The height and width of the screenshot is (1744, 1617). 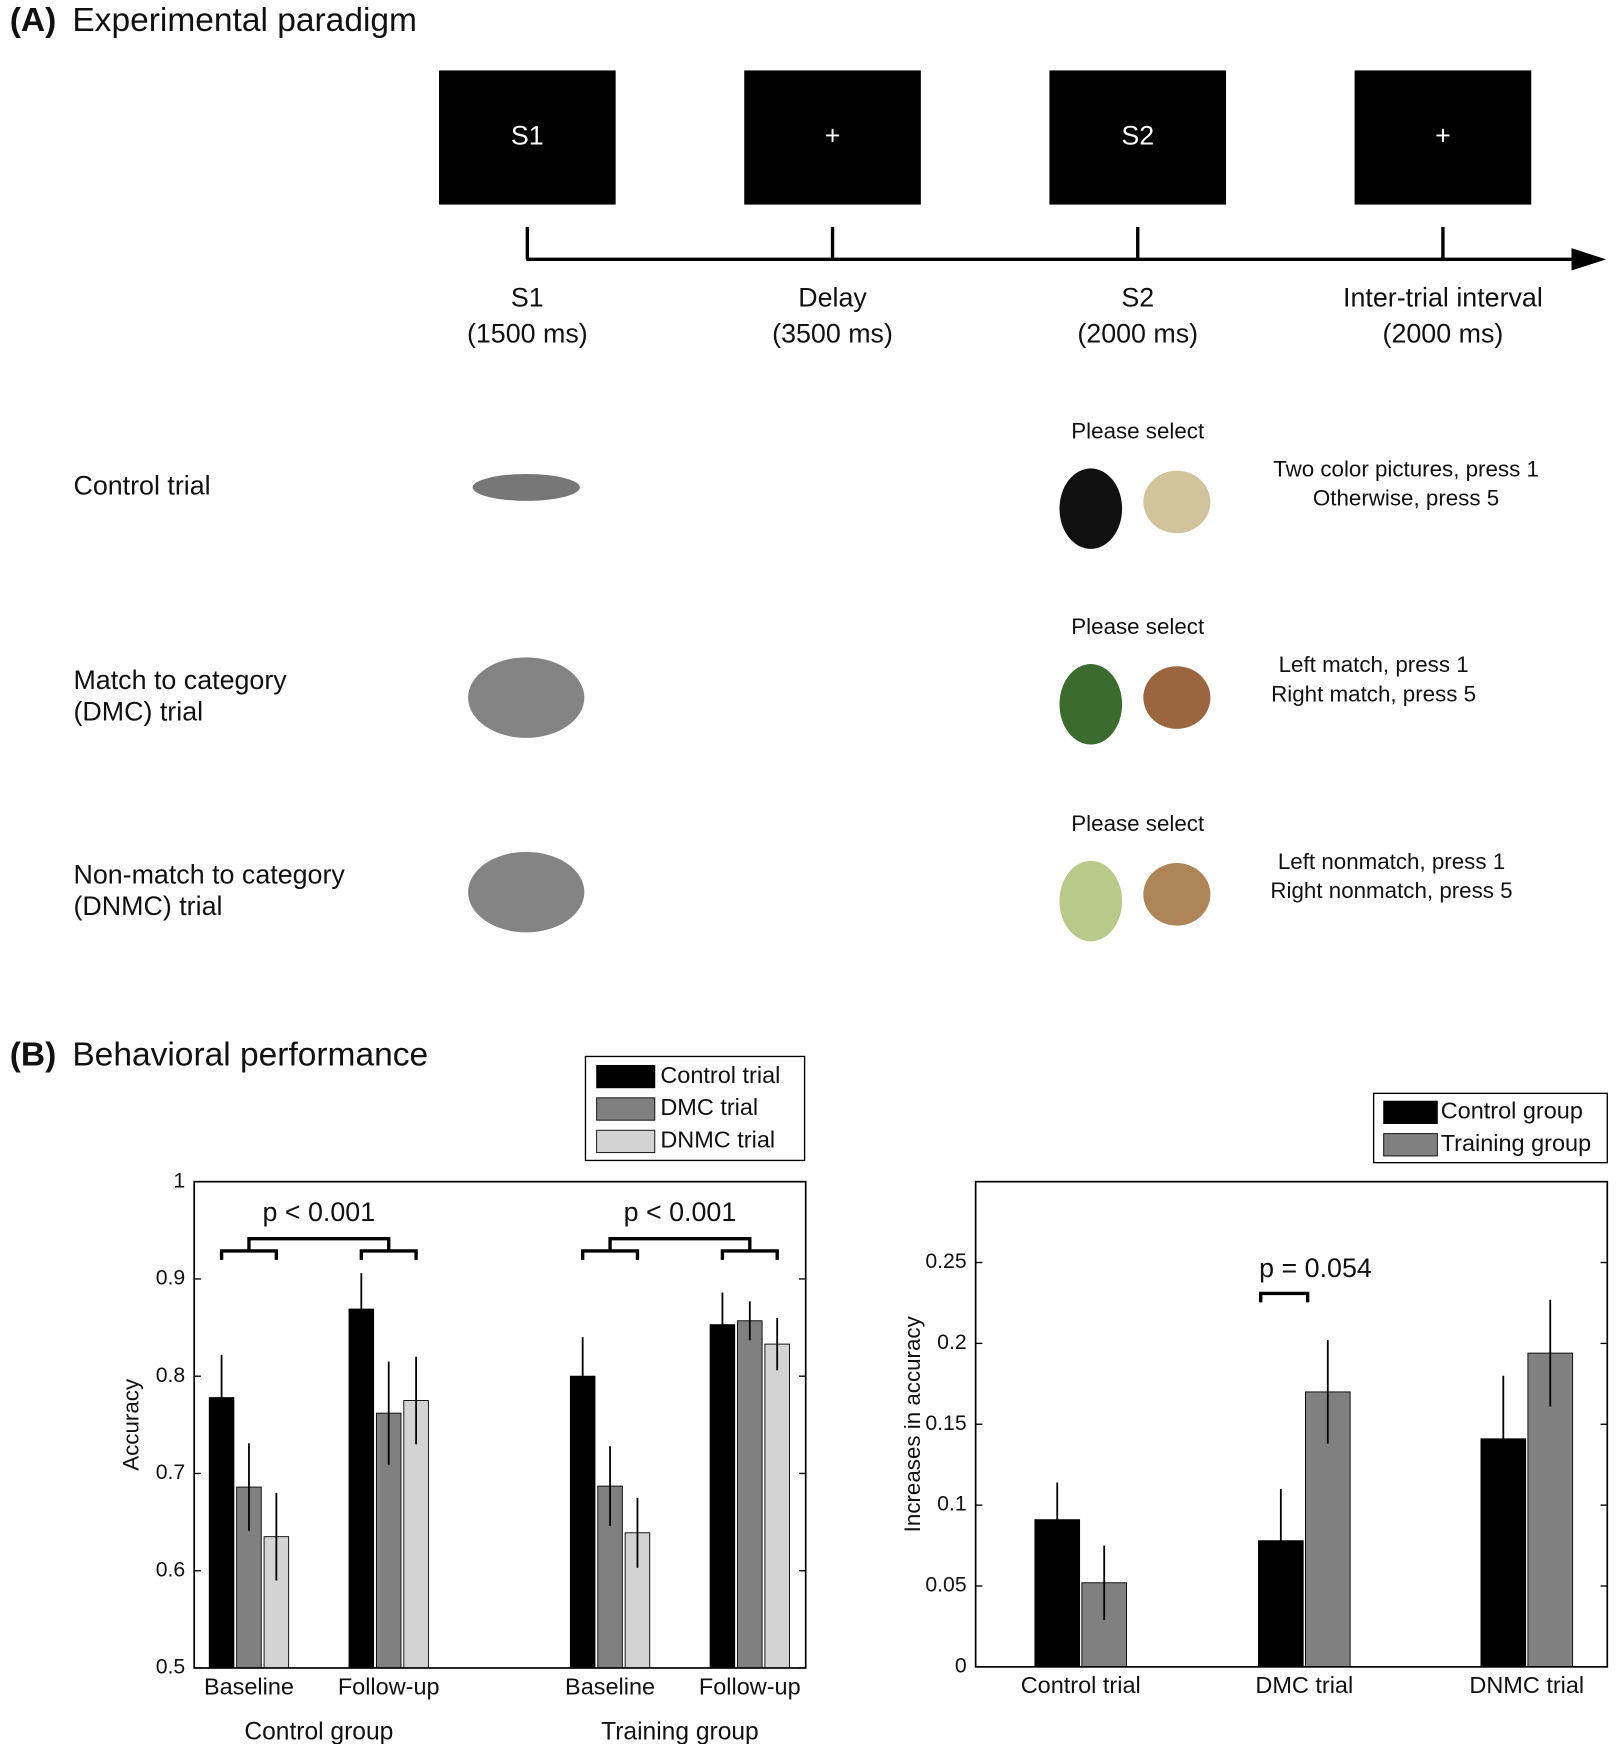 I want to click on y-axis-label: Increases in accuracy, so click(x=912, y=1423).